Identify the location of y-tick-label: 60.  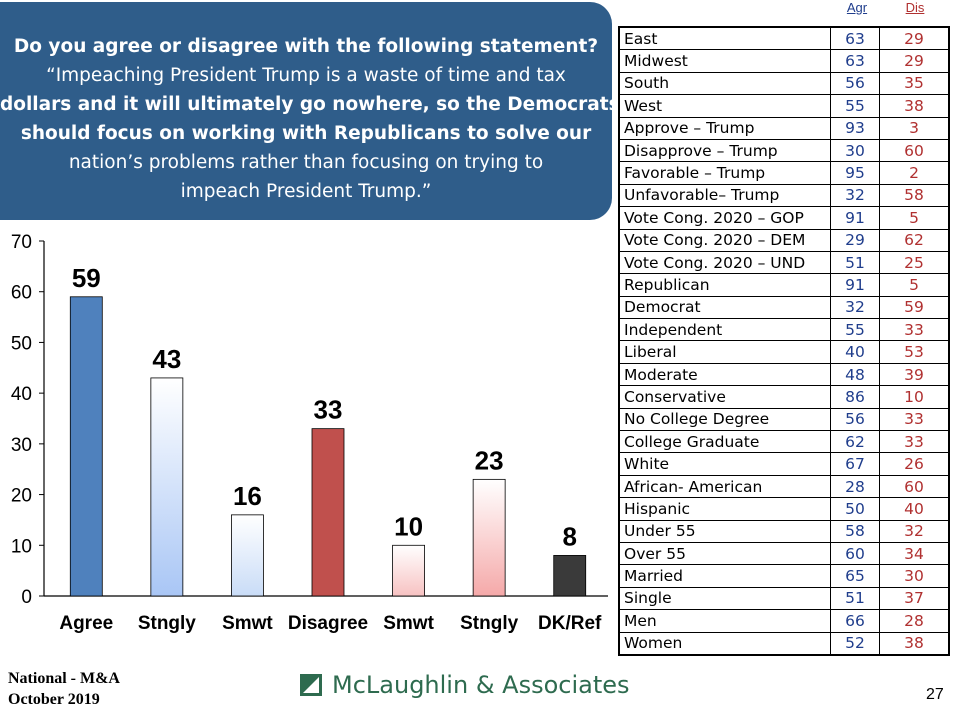
(21, 293).